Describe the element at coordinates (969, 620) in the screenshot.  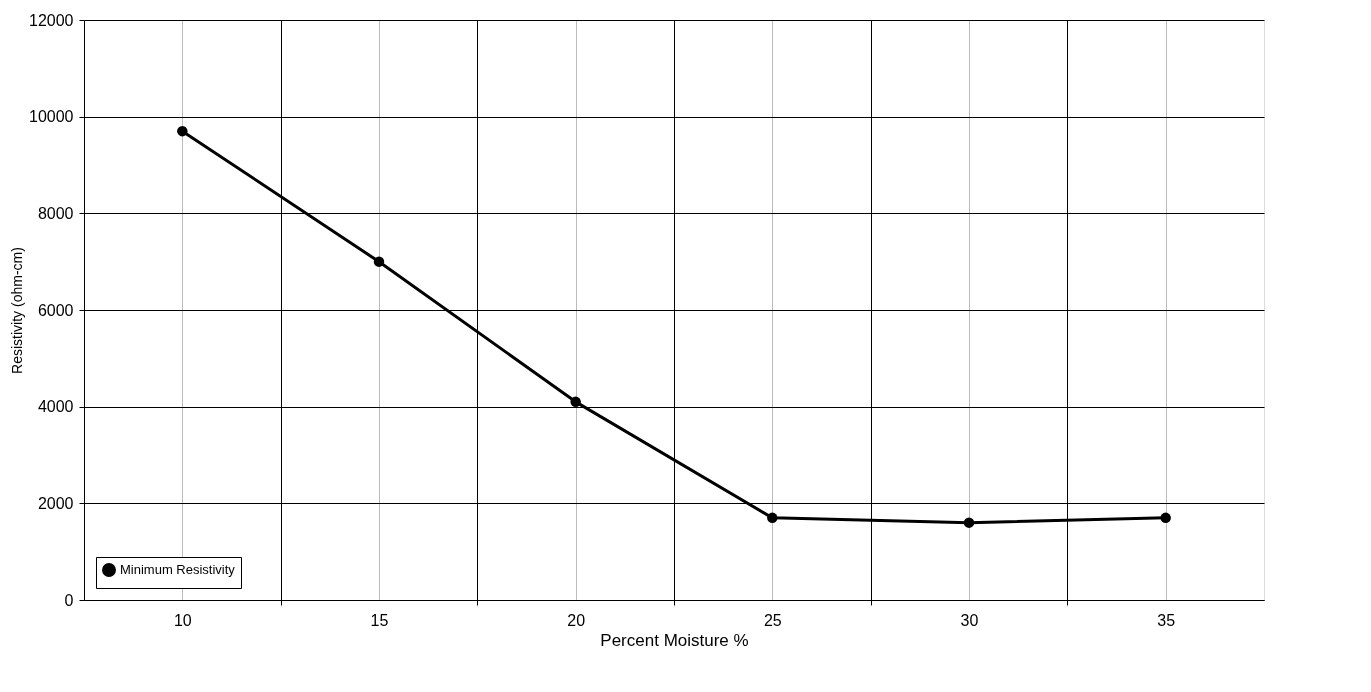
I see `x-tick-label: 30` at that location.